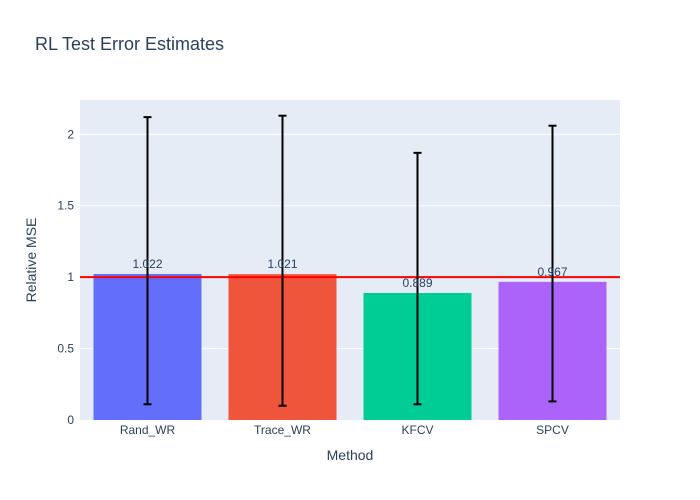 Image resolution: width=700 pixels, height=500 pixels. Describe the element at coordinates (417, 283) in the screenshot. I see `bar-value-label: 0.889` at that location.